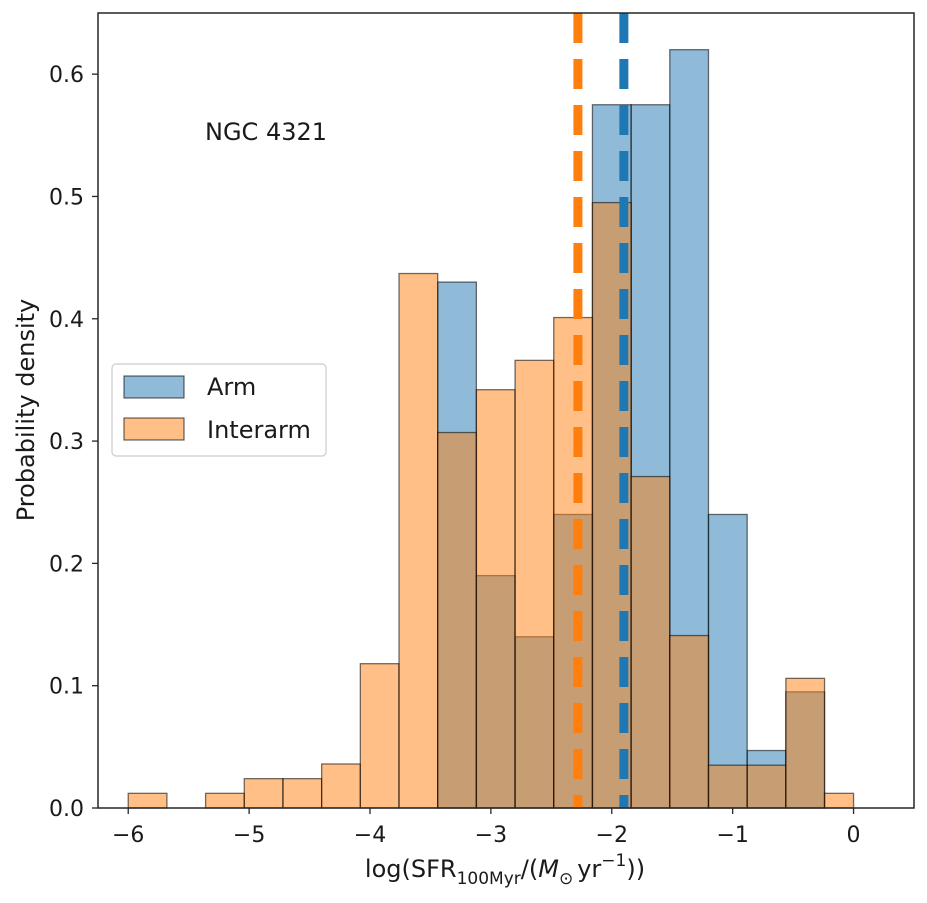 The height and width of the screenshot is (903, 927). Describe the element at coordinates (249, 835) in the screenshot. I see `x-tick-label: −5` at that location.